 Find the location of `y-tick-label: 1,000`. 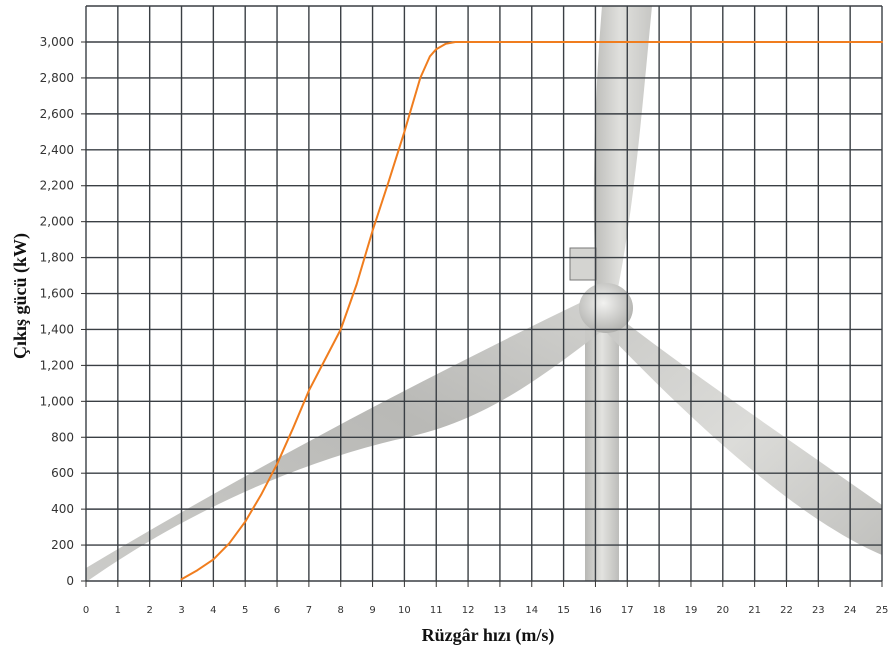

y-tick-label: 1,000 is located at coordinates (57, 401).